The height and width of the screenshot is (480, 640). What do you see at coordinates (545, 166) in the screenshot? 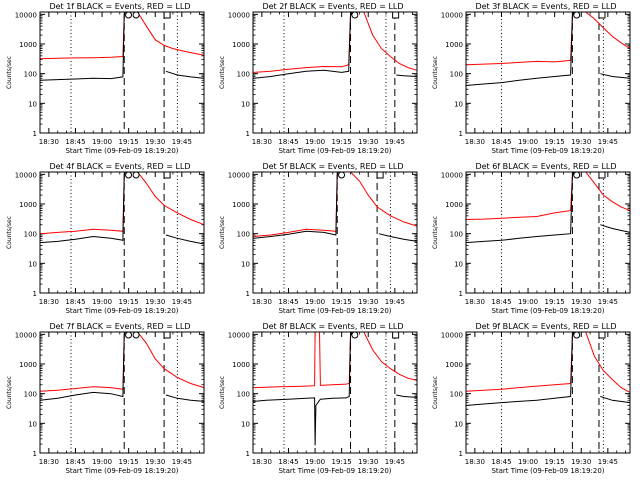
I see `chart-title: Det 6f BLACK = Events, RED = LLD` at bounding box center [545, 166].